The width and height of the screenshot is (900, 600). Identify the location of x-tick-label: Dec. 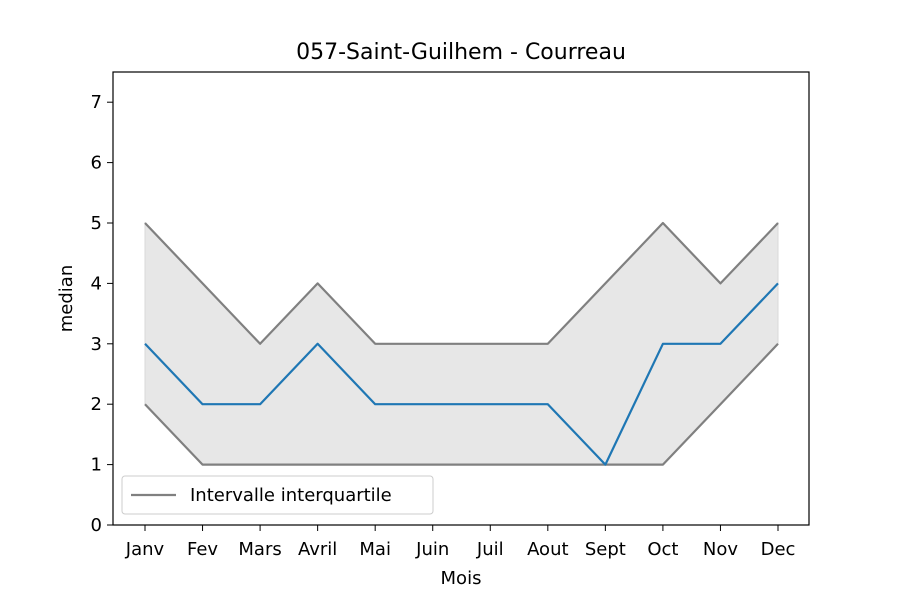
(778, 549).